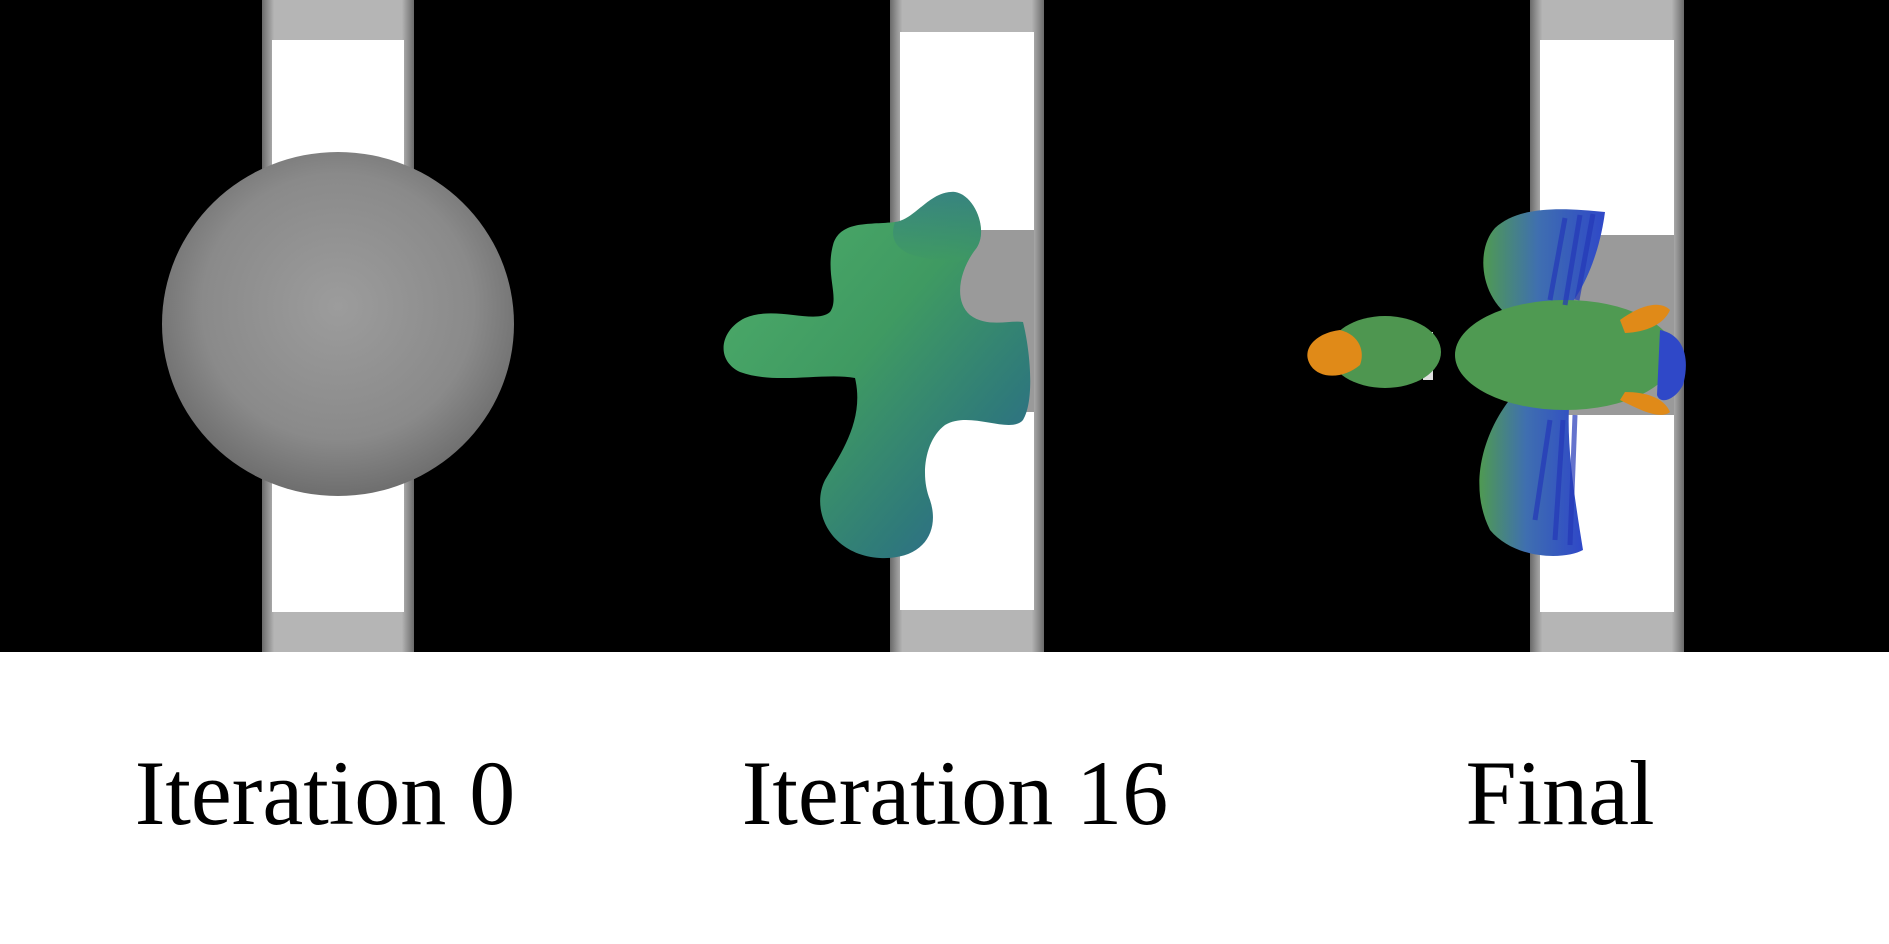  I want to click on caption-iteration-0: Iteration 0, so click(325, 793).